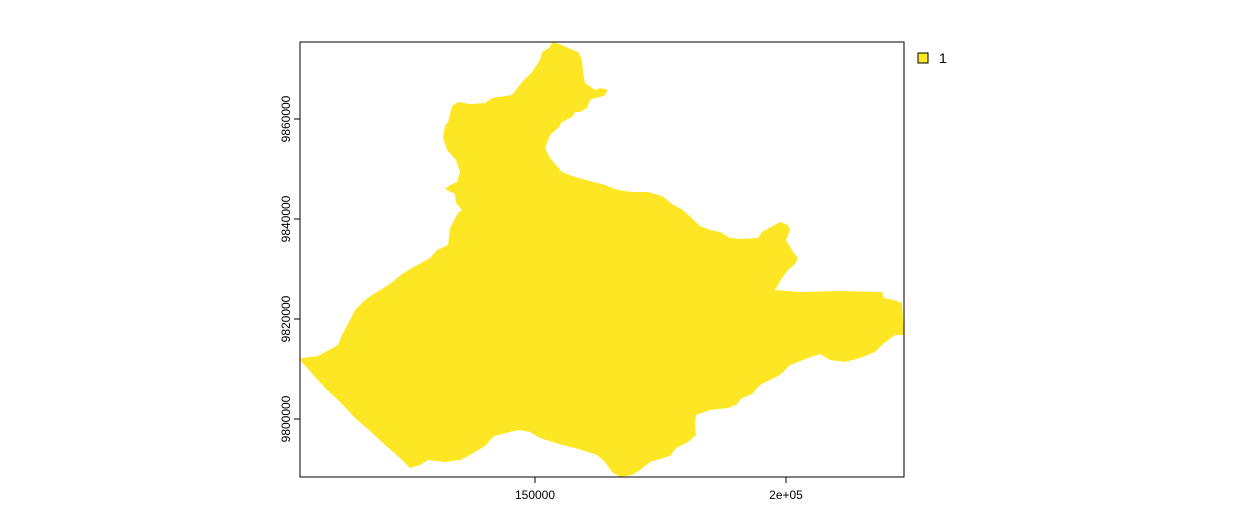  What do you see at coordinates (286, 118) in the screenshot?
I see `y-tick-label: 9860000` at bounding box center [286, 118].